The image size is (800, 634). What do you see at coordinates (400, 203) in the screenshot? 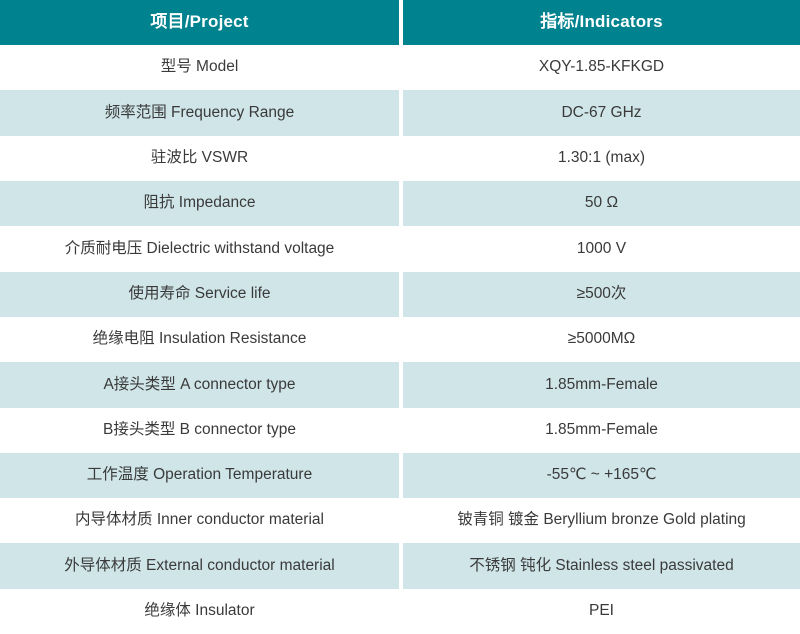
I see `table-row: 阻抗 Impedance 50 Ω` at bounding box center [400, 203].